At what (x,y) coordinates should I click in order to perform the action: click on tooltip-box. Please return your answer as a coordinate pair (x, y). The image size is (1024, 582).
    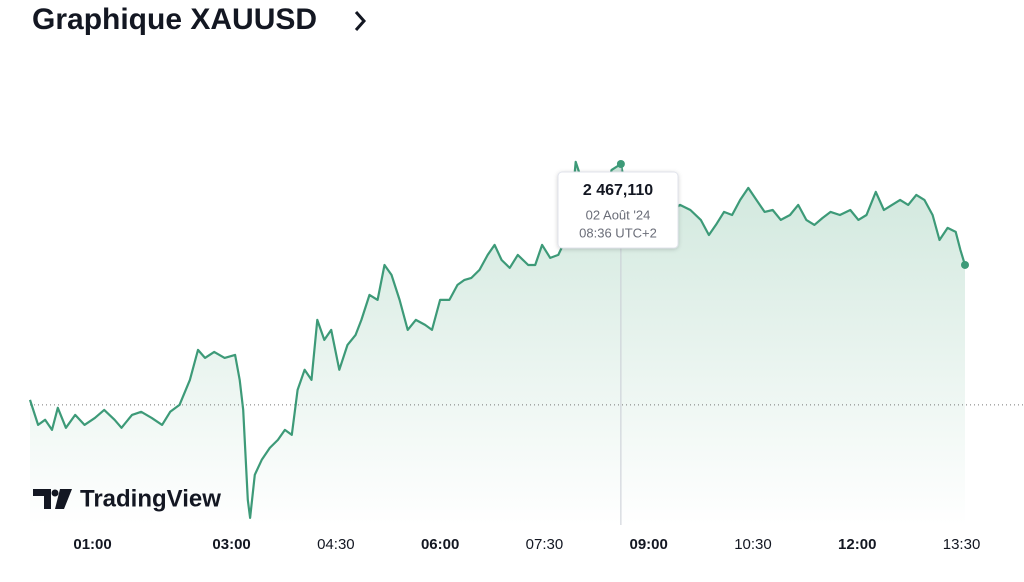
    Looking at the image, I should click on (618, 210).